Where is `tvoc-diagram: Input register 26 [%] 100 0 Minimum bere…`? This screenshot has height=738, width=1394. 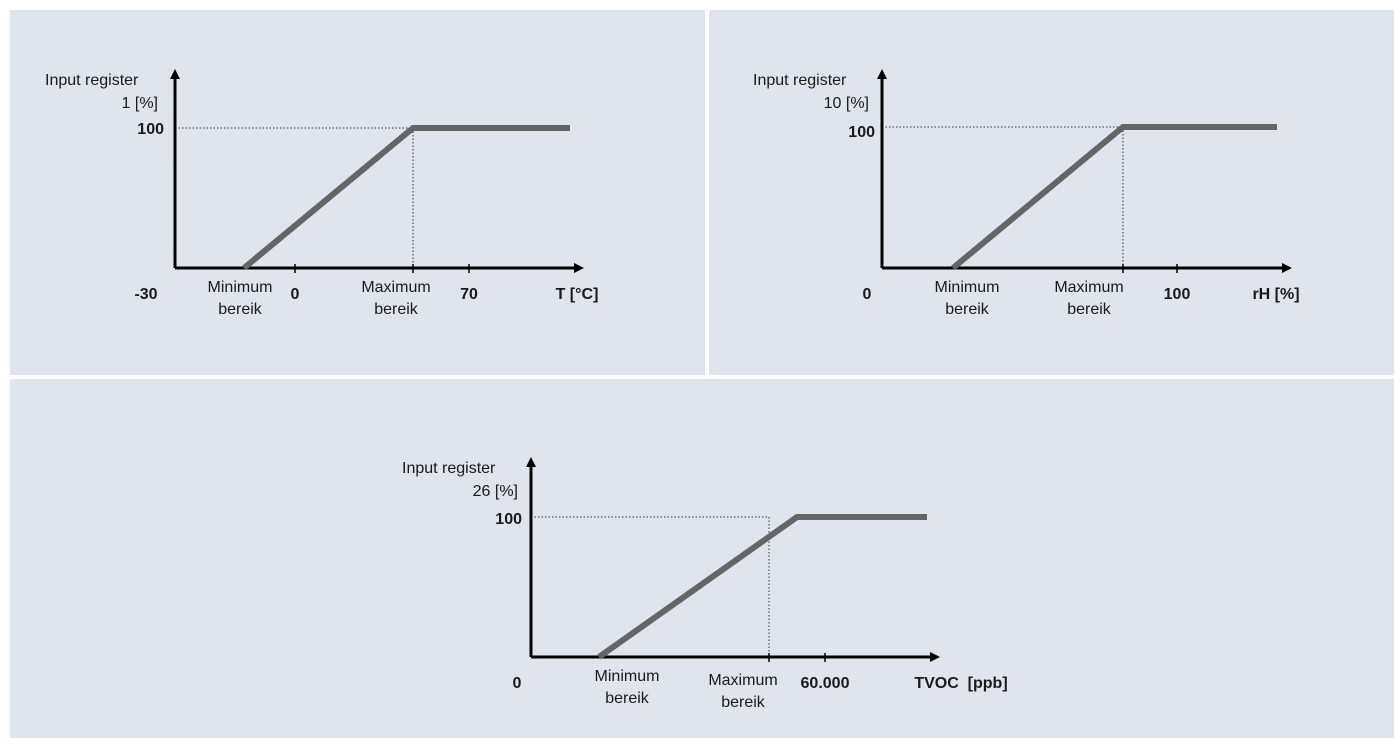
tvoc-diagram: Input register 26 [%] 100 0 Minimum bere… is located at coordinates (705, 584).